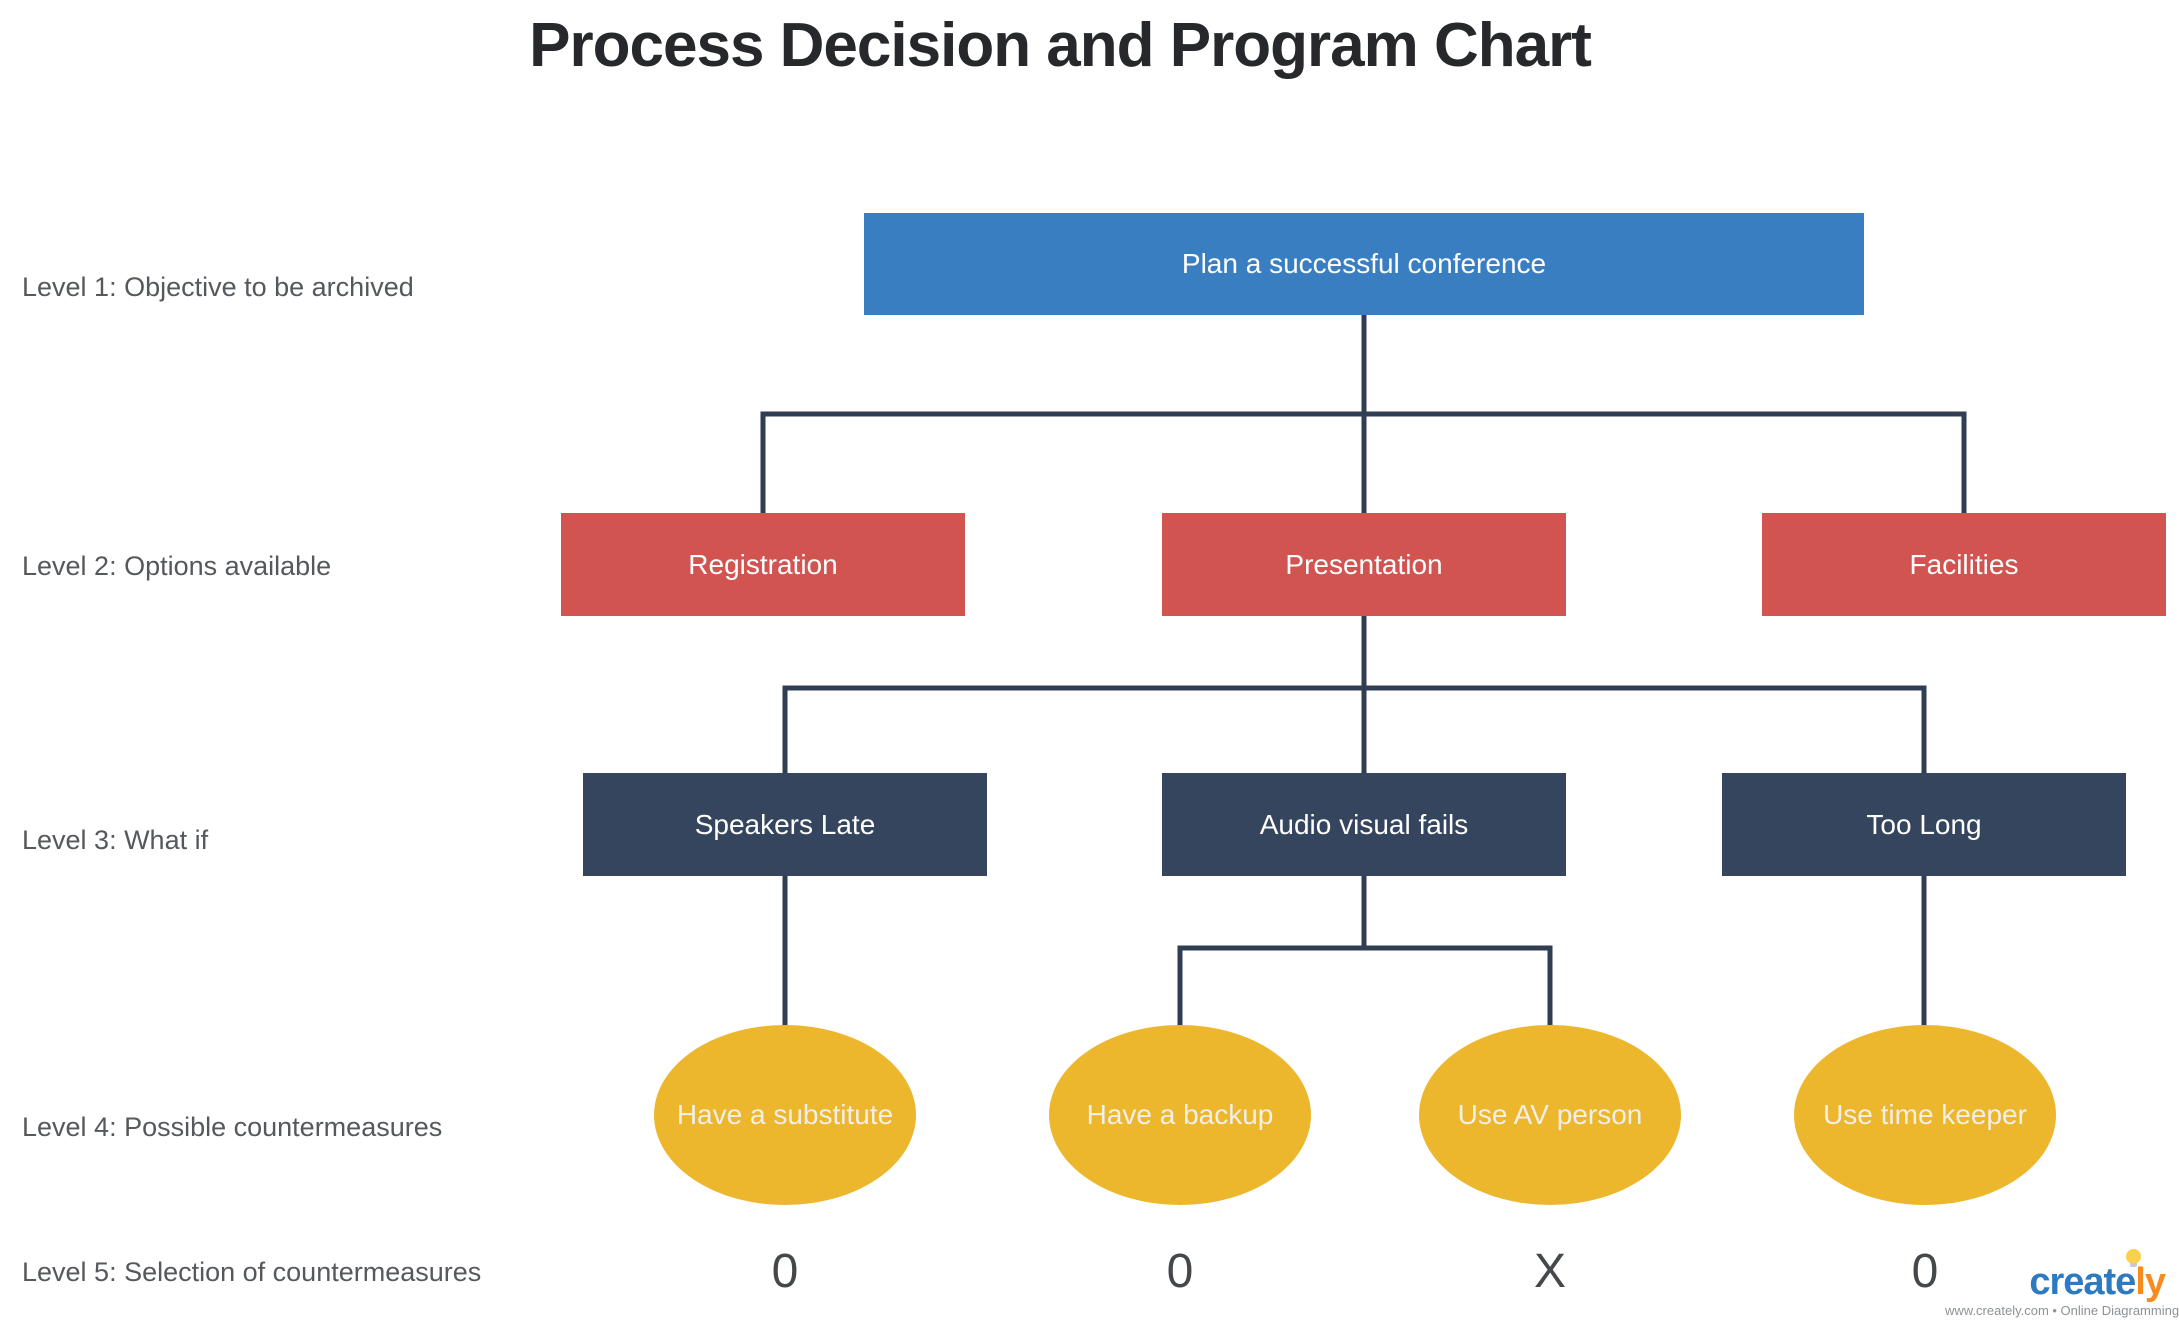 This screenshot has height=1321, width=2179. I want to click on countermeasure-node-use-time-keeper: Use time keeper, so click(1925, 1115).